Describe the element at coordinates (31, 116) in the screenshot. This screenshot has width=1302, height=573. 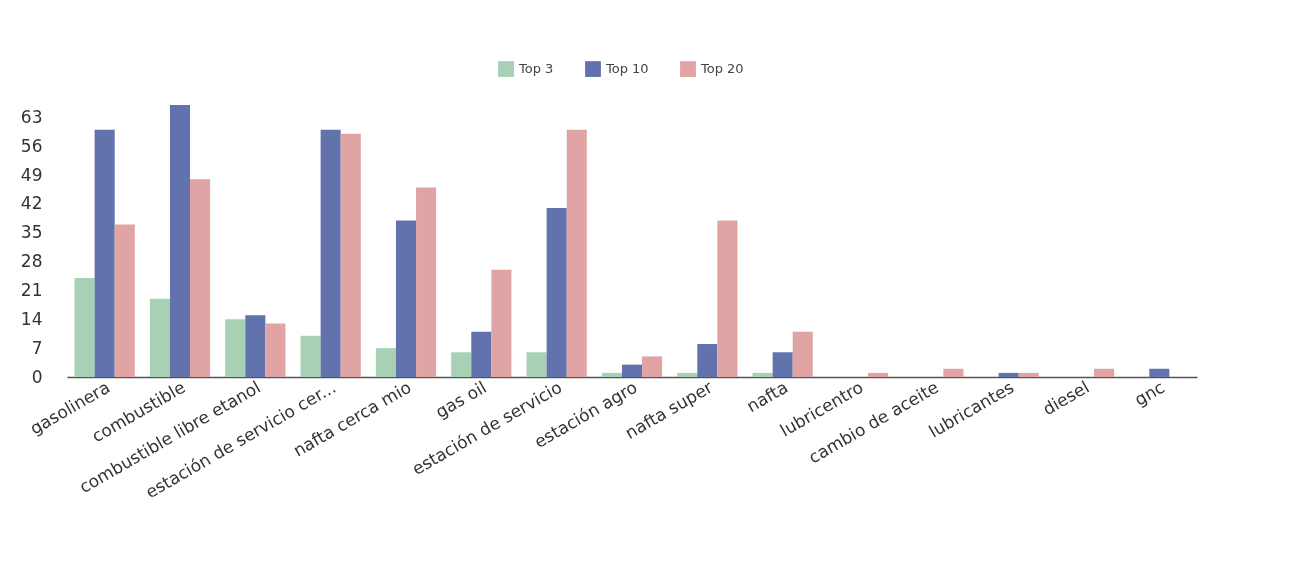
I see `y-tick-label: 63` at that location.